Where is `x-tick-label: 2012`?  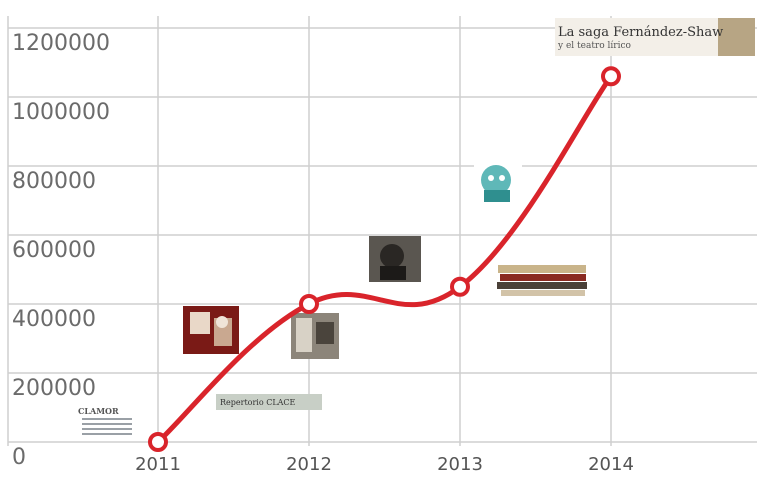
x-tick-label: 2012 is located at coordinates (309, 464).